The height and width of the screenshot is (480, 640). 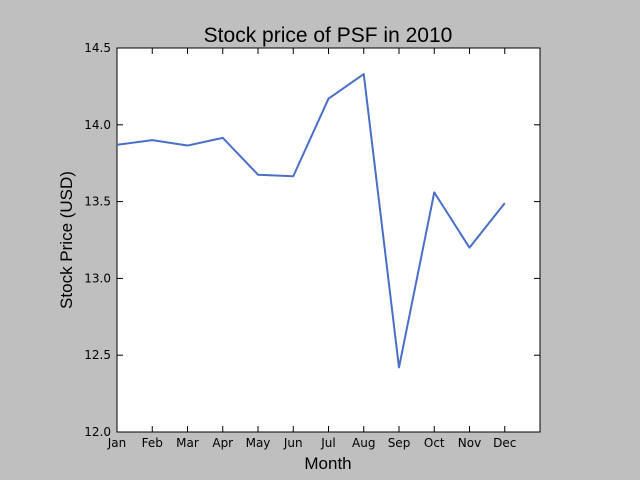 I want to click on x-tick-label: Jul, so click(x=327, y=443).